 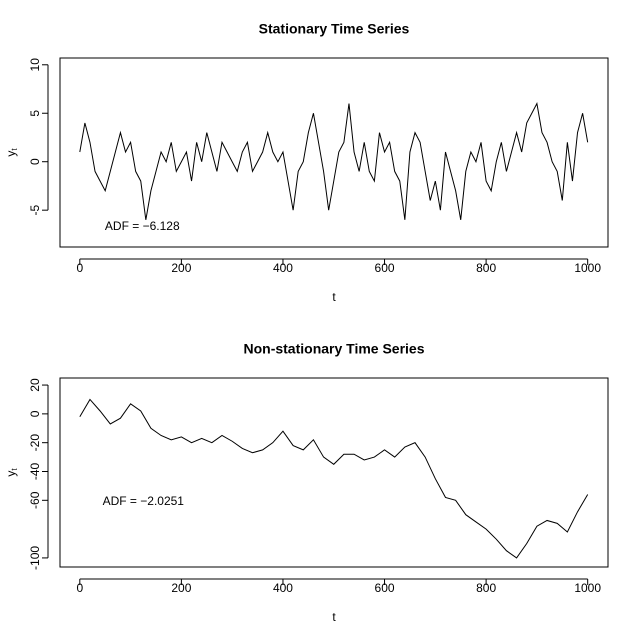 I want to click on y-tick-label: 10, so click(x=35, y=65).